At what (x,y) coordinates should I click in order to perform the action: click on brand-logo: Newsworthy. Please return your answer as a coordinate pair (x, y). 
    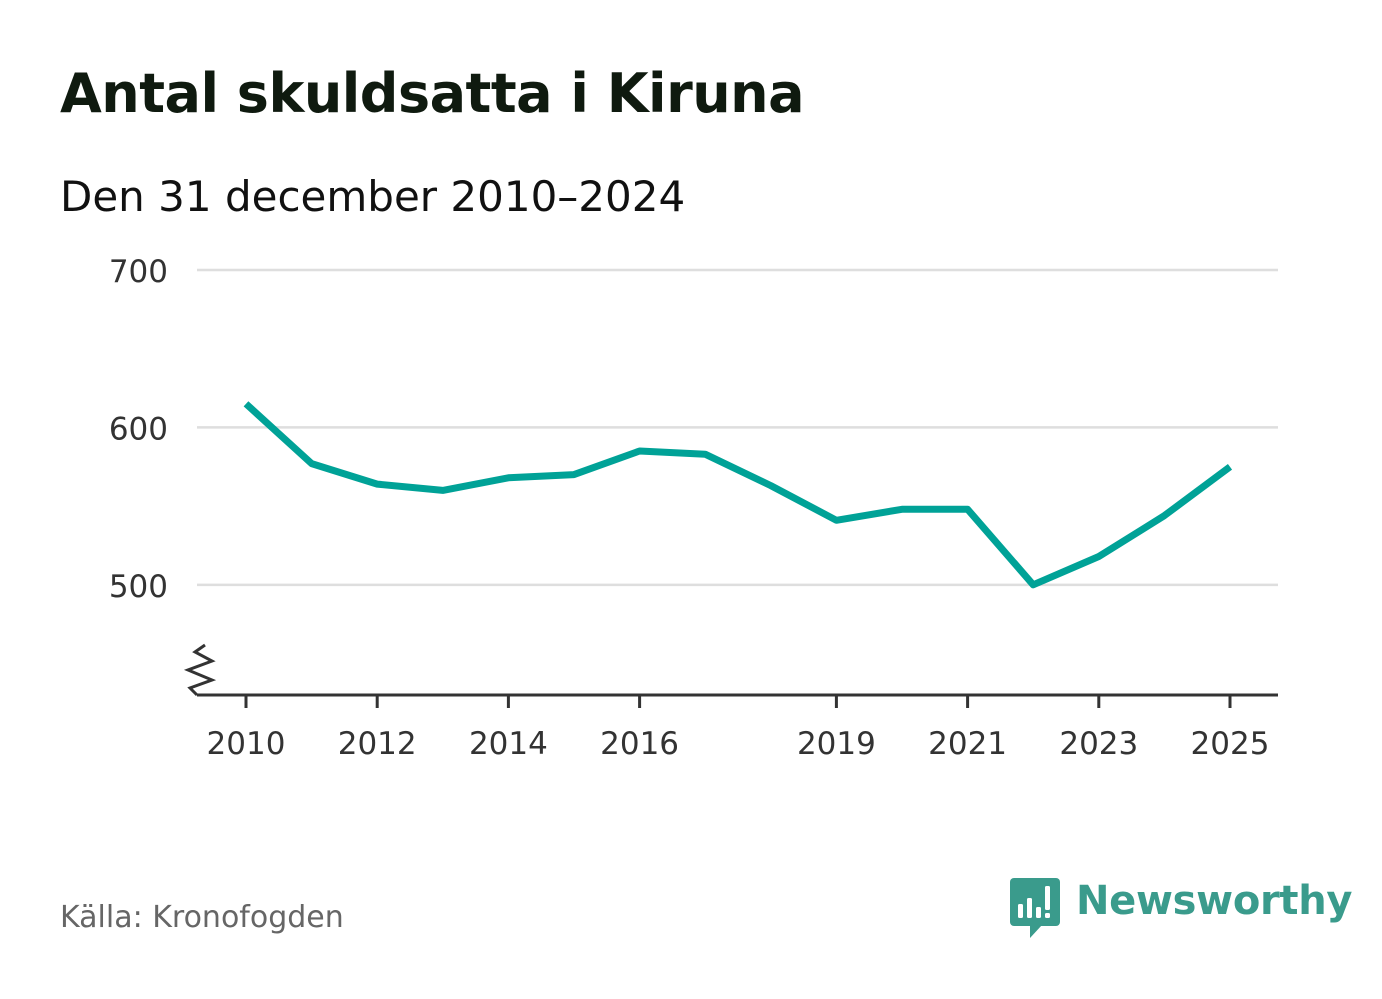
    Looking at the image, I should click on (1181, 910).